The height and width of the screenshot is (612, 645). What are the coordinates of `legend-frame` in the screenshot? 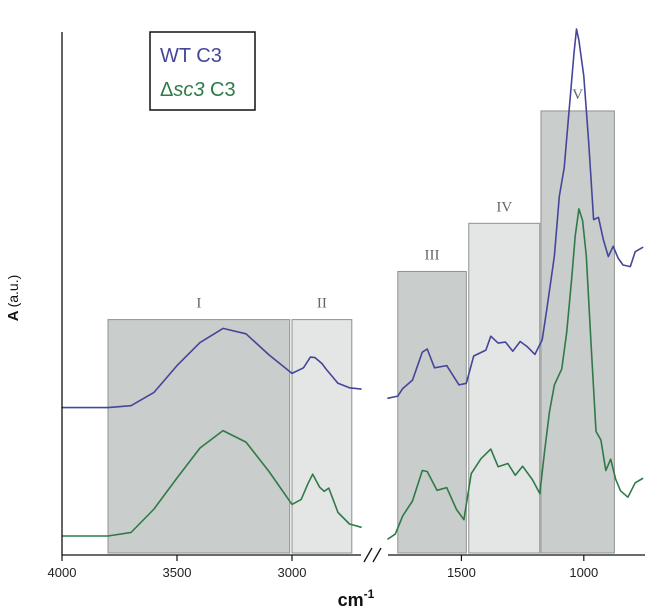 It's located at (202, 71).